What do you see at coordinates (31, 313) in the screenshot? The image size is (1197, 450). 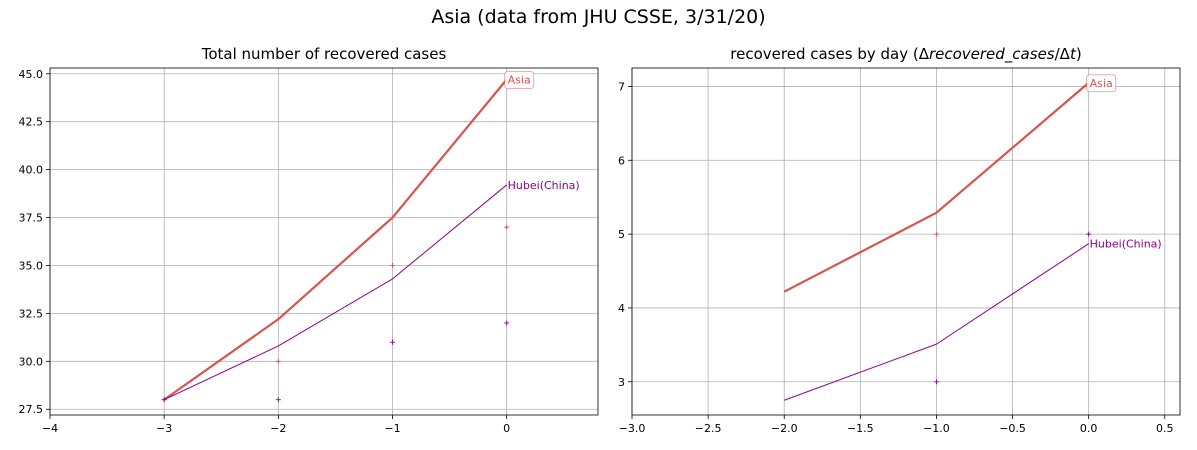 I see `chart1-y-tick-label: 32.5` at bounding box center [31, 313].